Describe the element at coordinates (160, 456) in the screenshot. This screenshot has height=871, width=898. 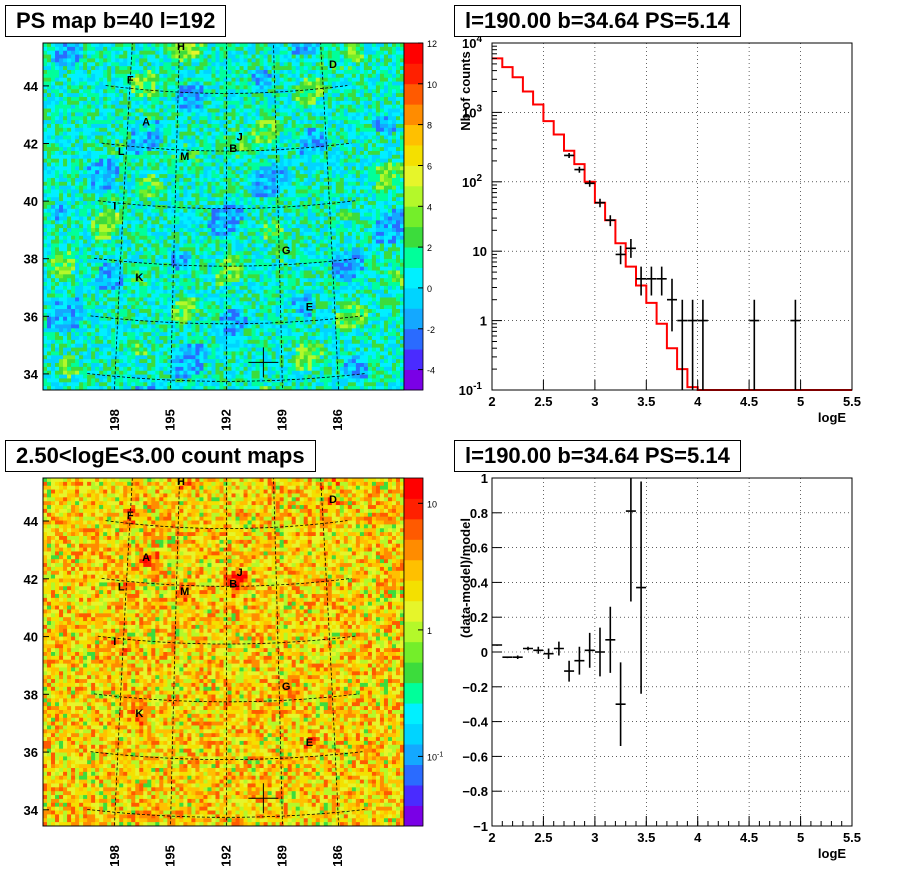
I see `chart-title-count-map: 2.50<logE<3.00 count maps` at that location.